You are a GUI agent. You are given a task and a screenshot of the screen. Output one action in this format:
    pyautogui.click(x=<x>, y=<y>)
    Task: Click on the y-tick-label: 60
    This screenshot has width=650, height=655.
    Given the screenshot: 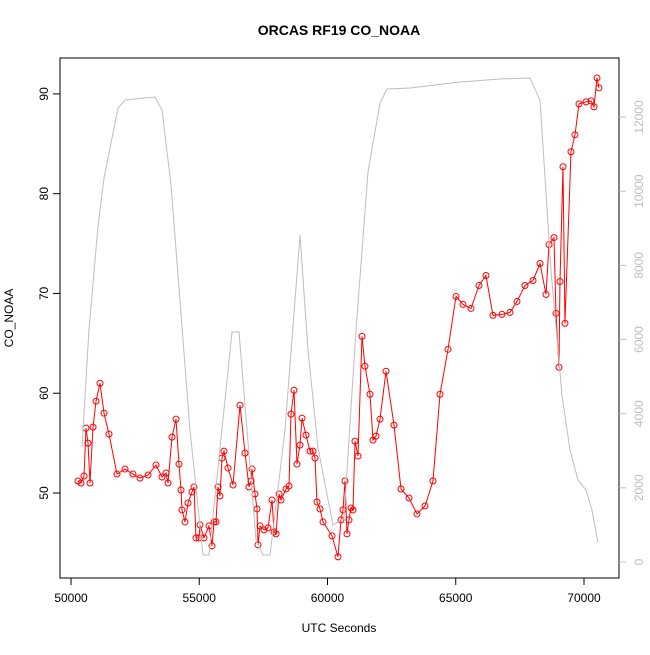 What is the action you would take?
    pyautogui.click(x=44, y=393)
    